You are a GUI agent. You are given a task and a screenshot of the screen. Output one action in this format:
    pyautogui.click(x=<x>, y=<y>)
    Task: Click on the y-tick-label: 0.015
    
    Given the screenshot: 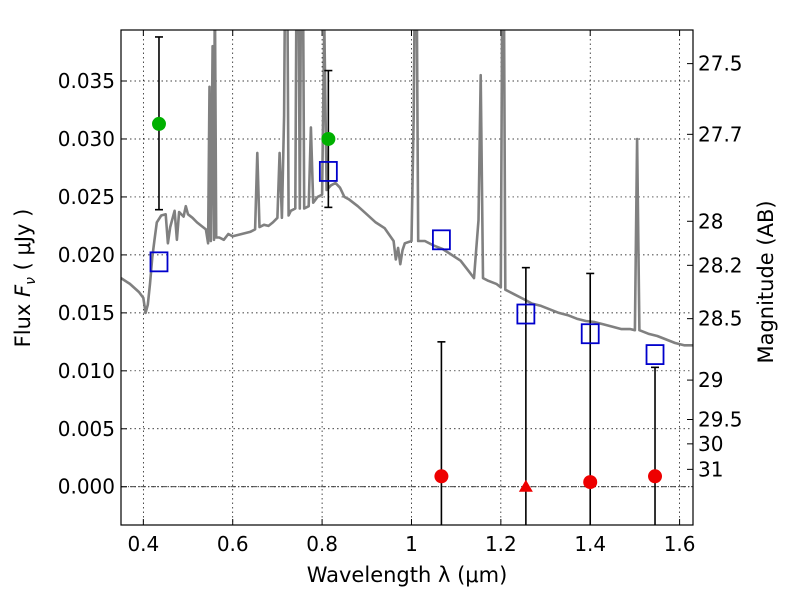 What is the action you would take?
    pyautogui.click(x=86, y=313)
    